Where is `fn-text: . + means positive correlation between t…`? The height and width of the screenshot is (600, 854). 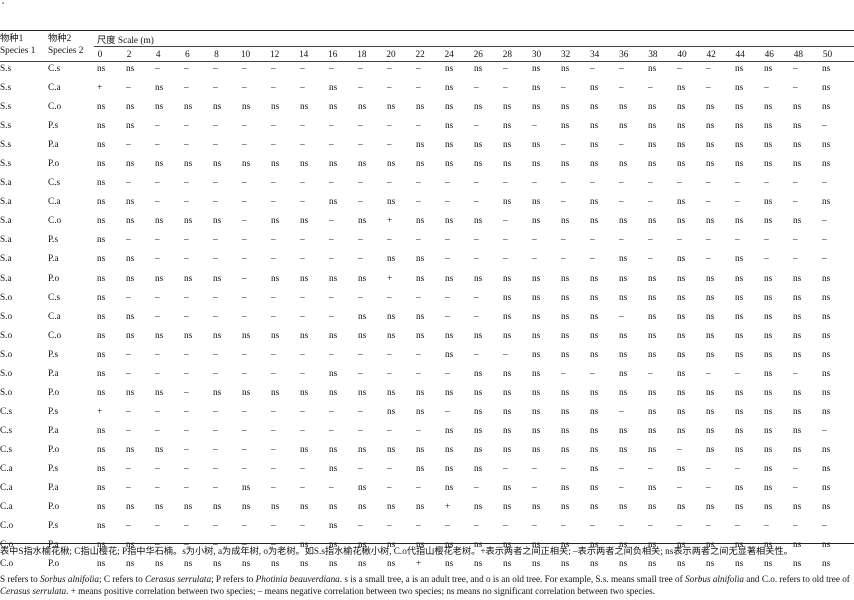
fn-text: . + means positive correlation between t… is located at coordinates (361, 590).